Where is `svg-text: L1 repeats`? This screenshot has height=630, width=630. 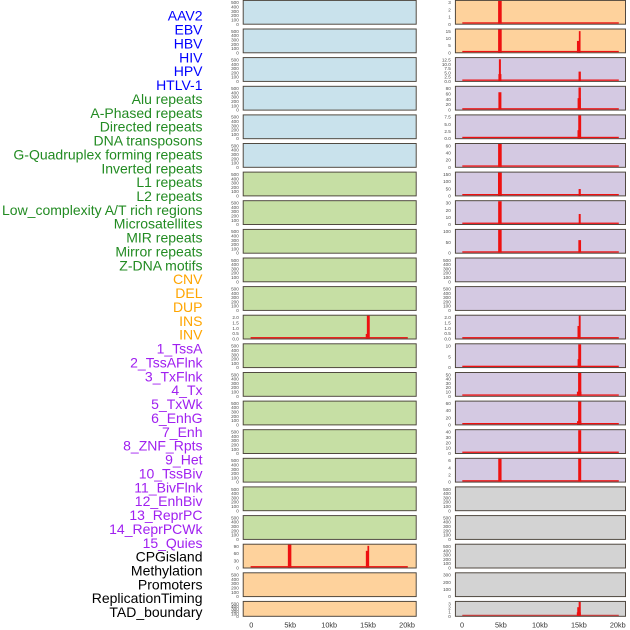 svg-text: L1 repeats is located at coordinates (169, 182).